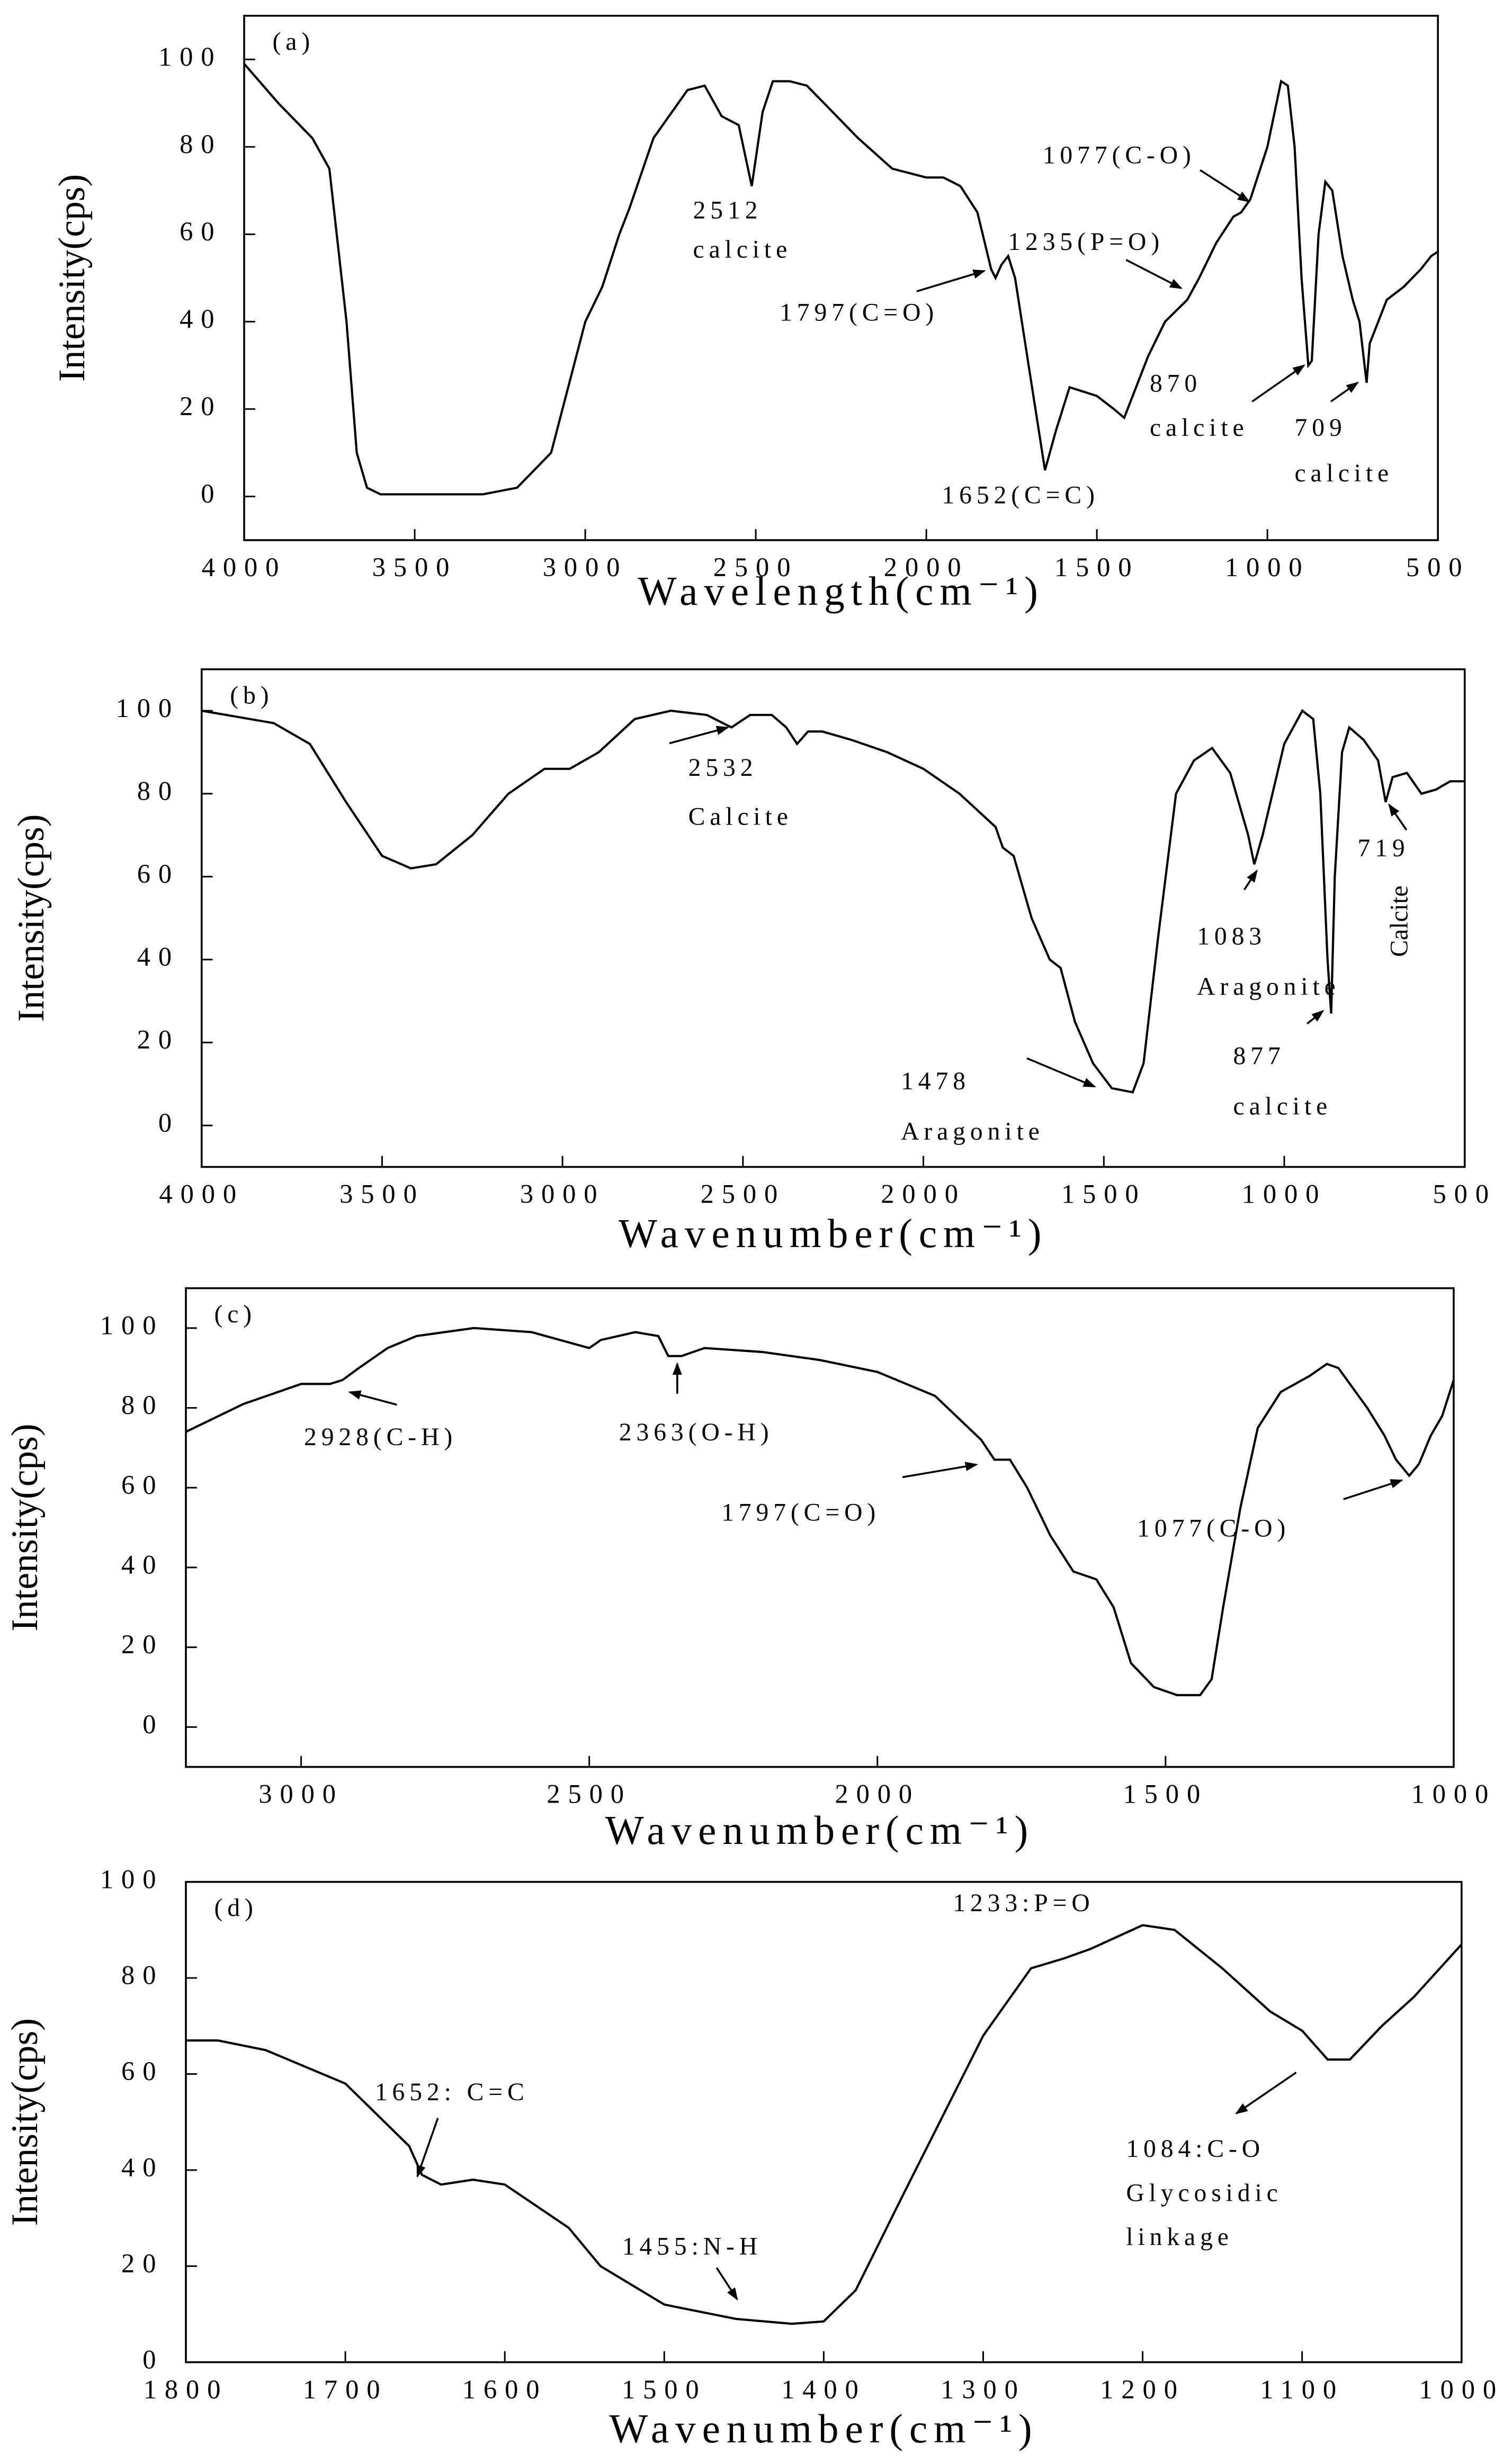 The width and height of the screenshot is (1512, 2463). Describe the element at coordinates (984, 2389) in the screenshot. I see `x-tick-label: 1300` at that location.